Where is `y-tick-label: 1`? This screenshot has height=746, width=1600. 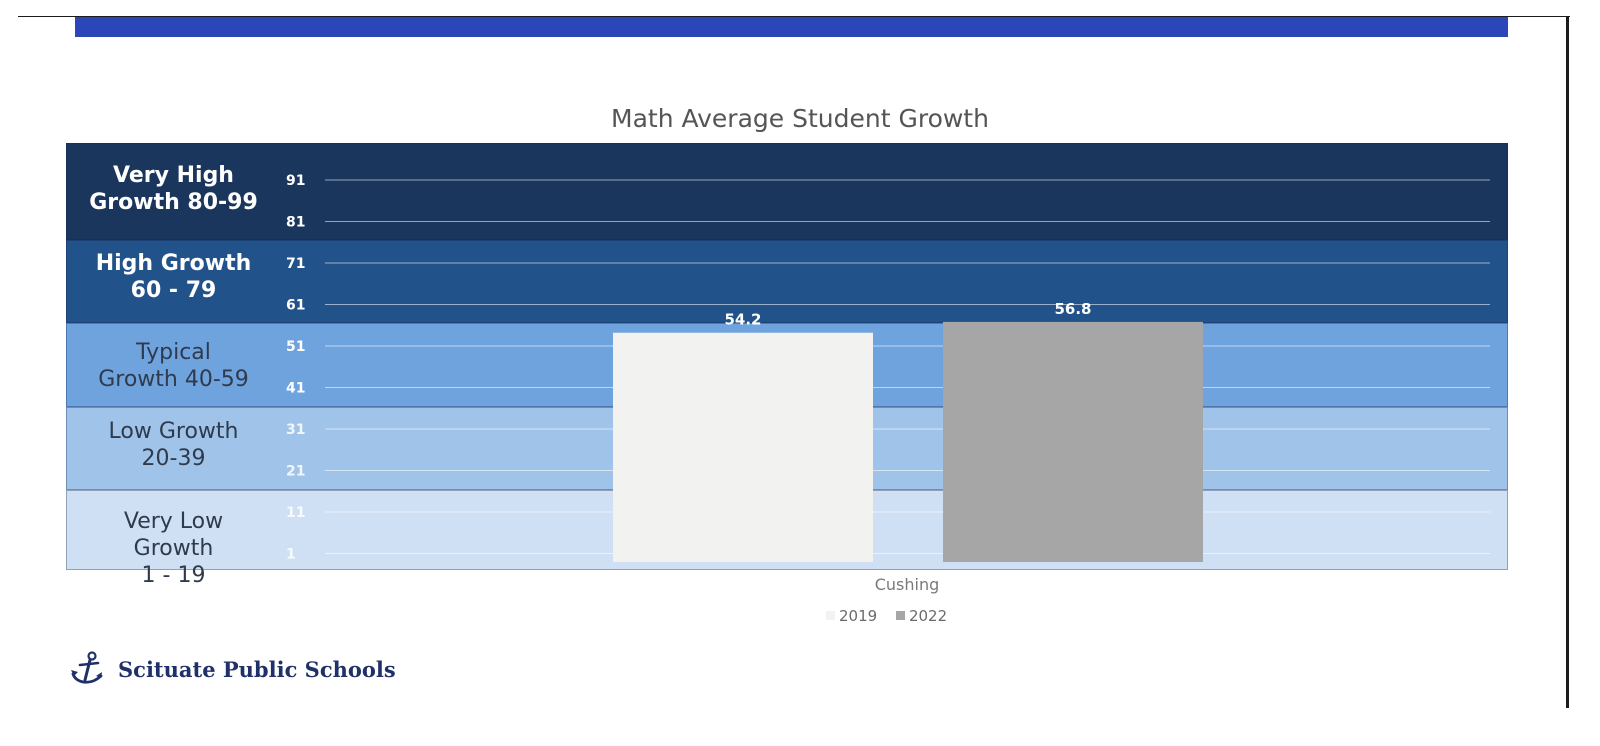 y-tick-label: 1 is located at coordinates (291, 555).